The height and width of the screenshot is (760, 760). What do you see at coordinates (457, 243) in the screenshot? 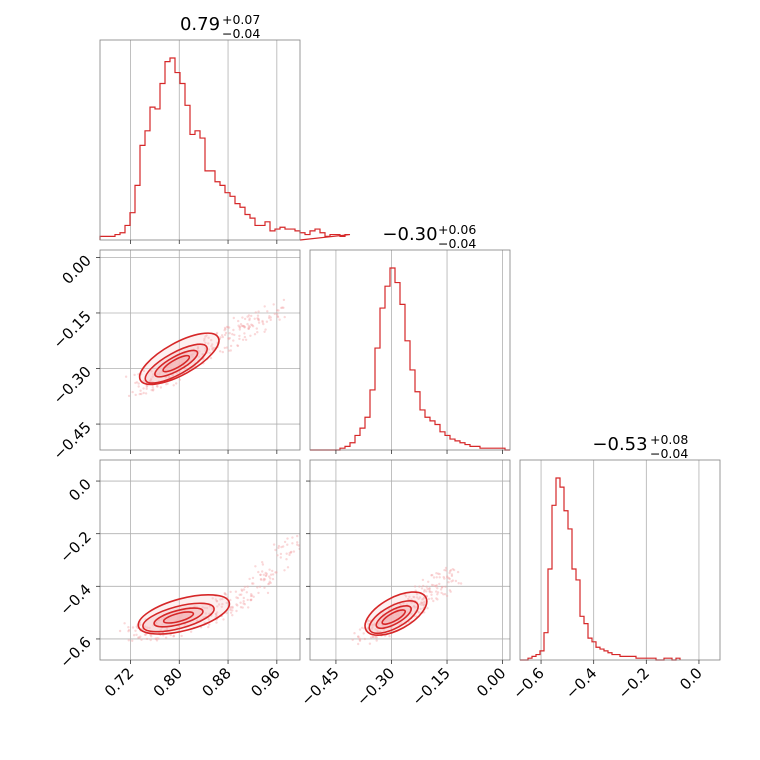
I see `p1-title-minus: −0.04` at bounding box center [457, 243].